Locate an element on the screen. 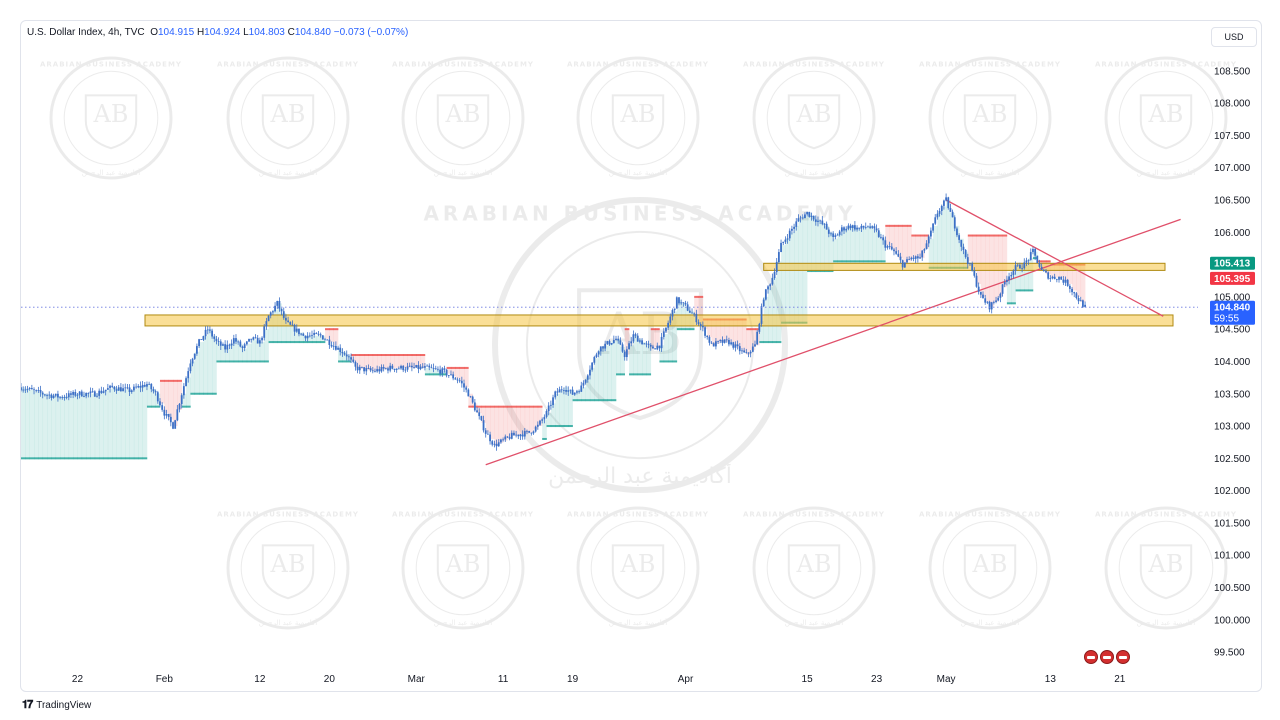 This screenshot has width=1280, height=720. tradingview-brand: 𝟏𝟕 TradingView is located at coordinates (56, 705).